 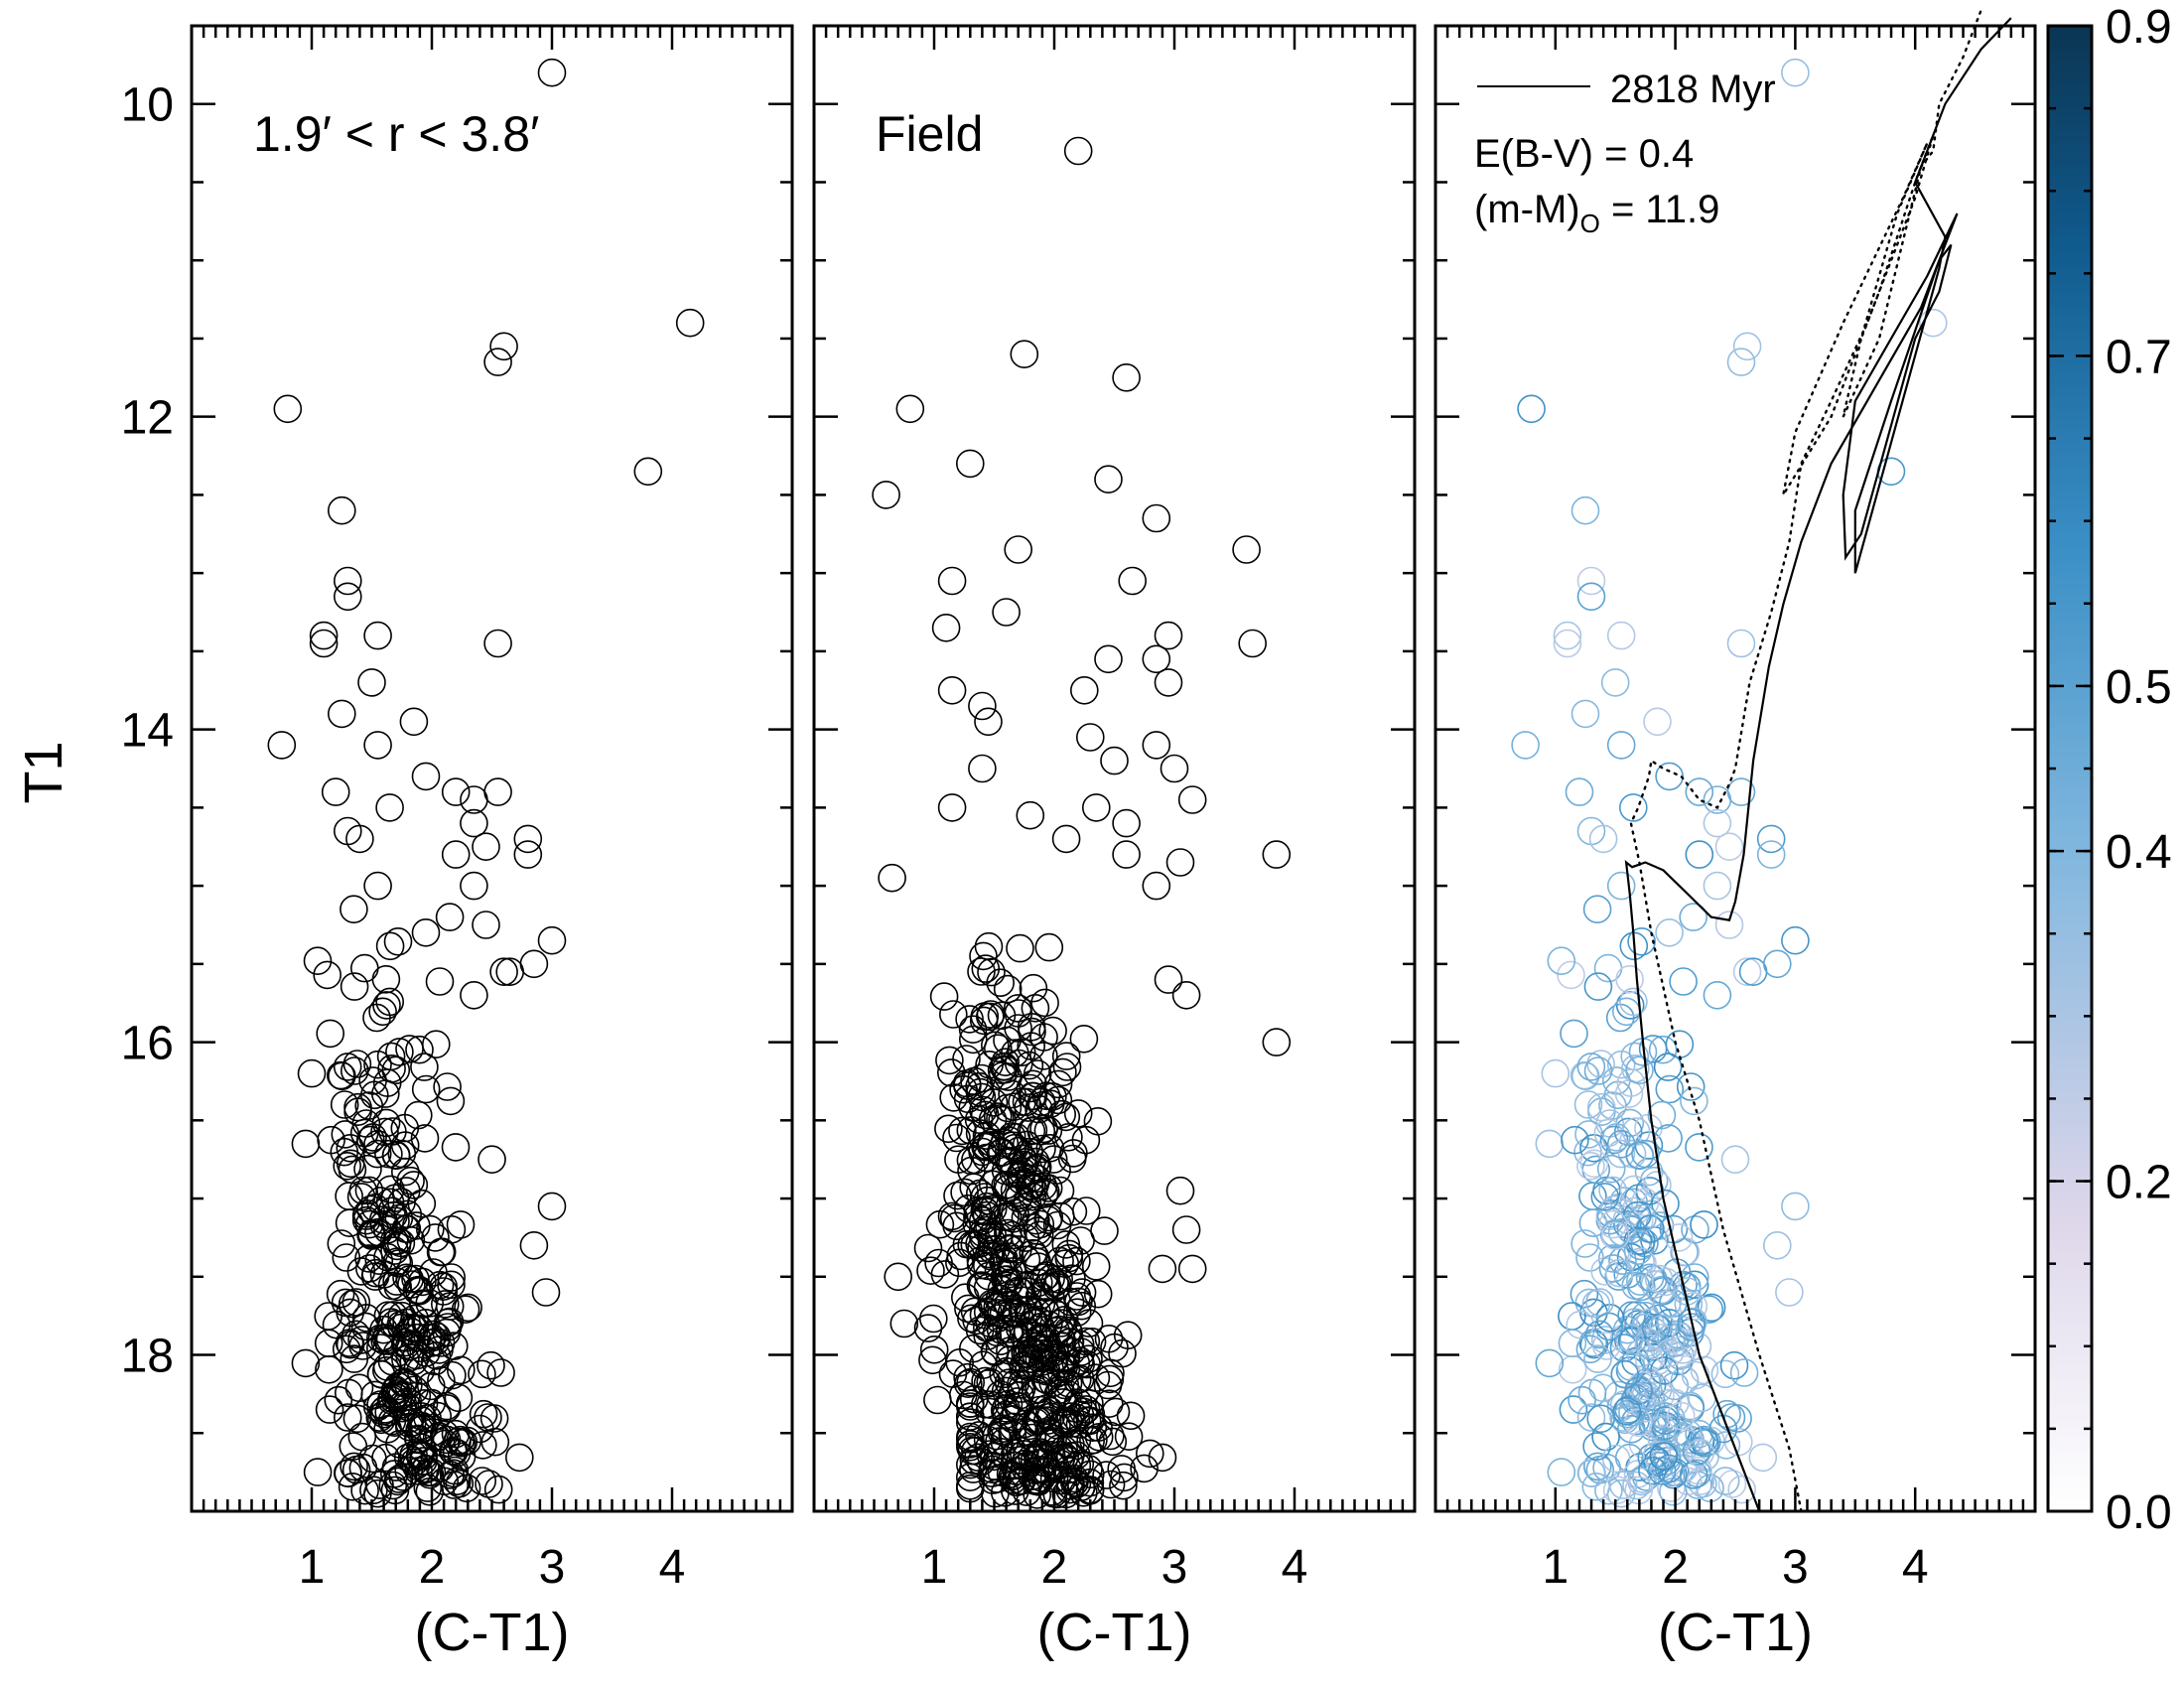 What do you see at coordinates (1915, 1567) in the screenshot?
I see `x-tick-label: 4` at bounding box center [1915, 1567].